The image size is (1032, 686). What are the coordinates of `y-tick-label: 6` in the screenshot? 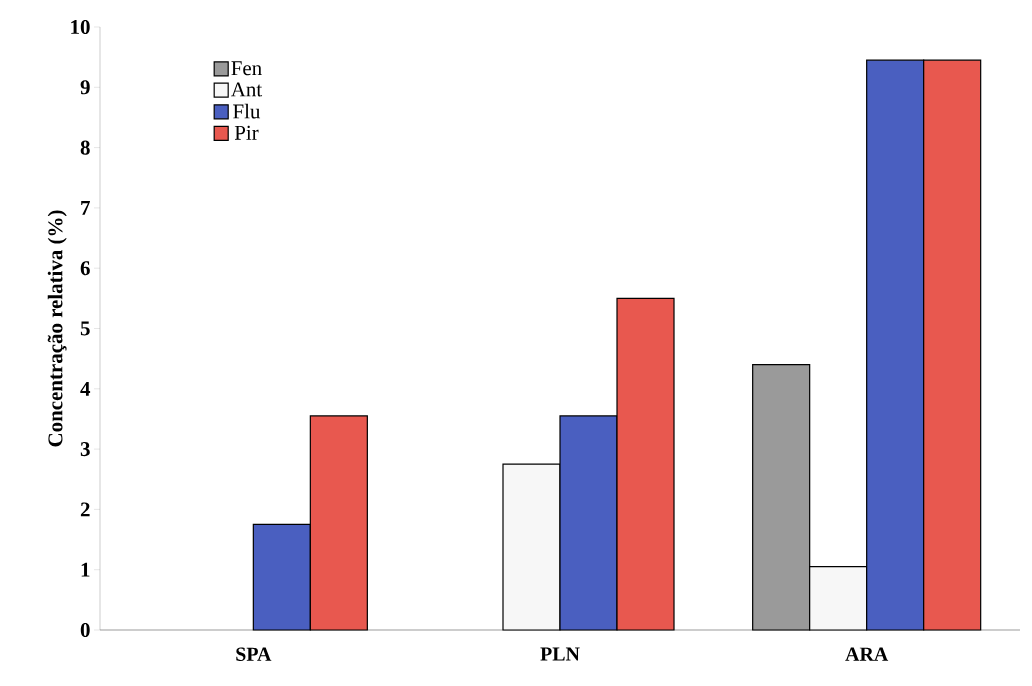 It's located at (85, 268).